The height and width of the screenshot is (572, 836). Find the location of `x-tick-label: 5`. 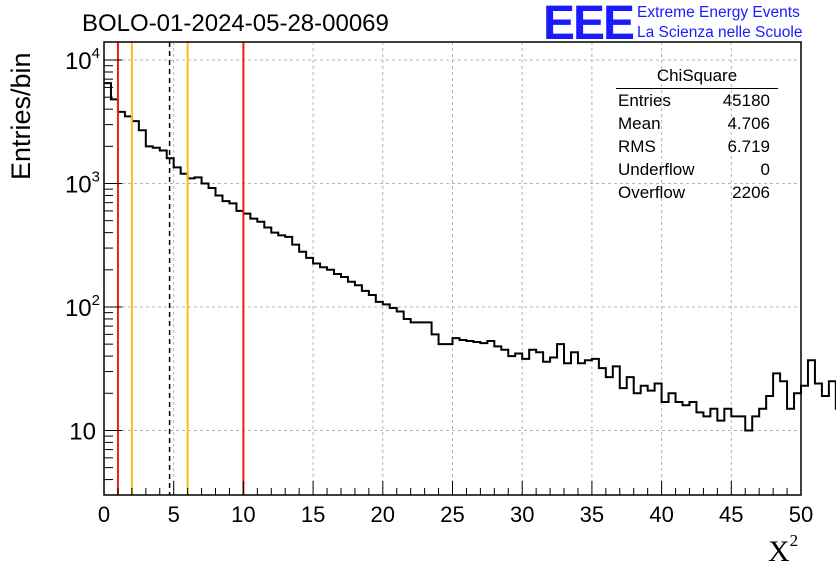

x-tick-label: 5 is located at coordinates (174, 514).